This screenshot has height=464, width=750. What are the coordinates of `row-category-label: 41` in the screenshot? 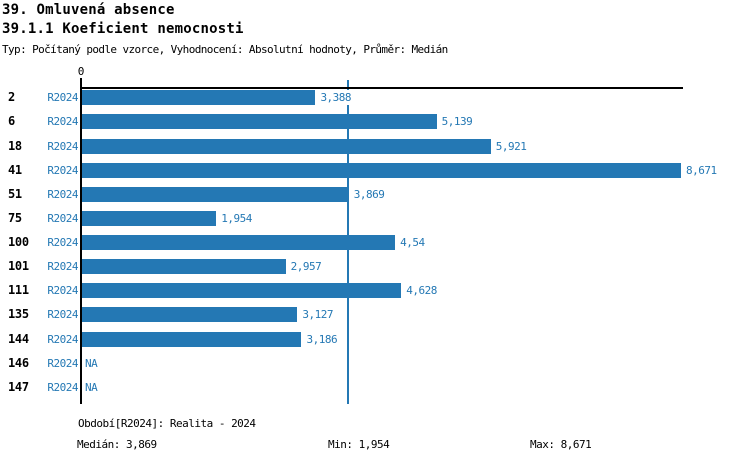 It's located at (15, 169).